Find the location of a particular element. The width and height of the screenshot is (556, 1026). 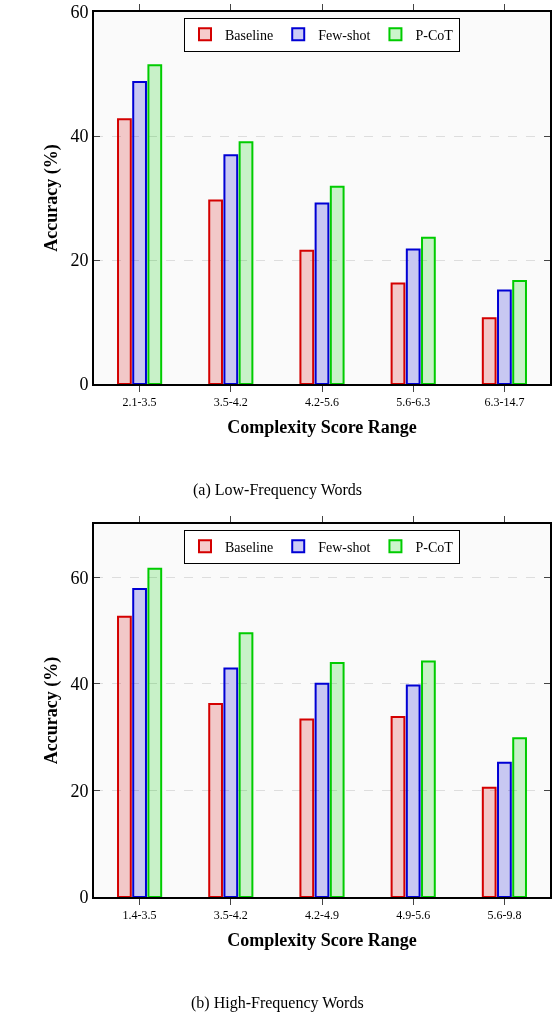

x-tick-label: 1.4-3.5 is located at coordinates (139, 915).